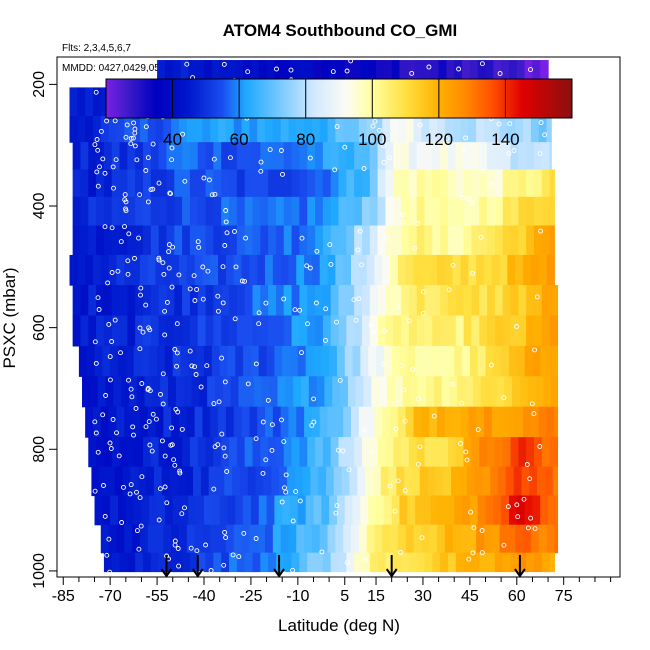  Describe the element at coordinates (157, 596) in the screenshot. I see `x-tick-label: -55` at that location.